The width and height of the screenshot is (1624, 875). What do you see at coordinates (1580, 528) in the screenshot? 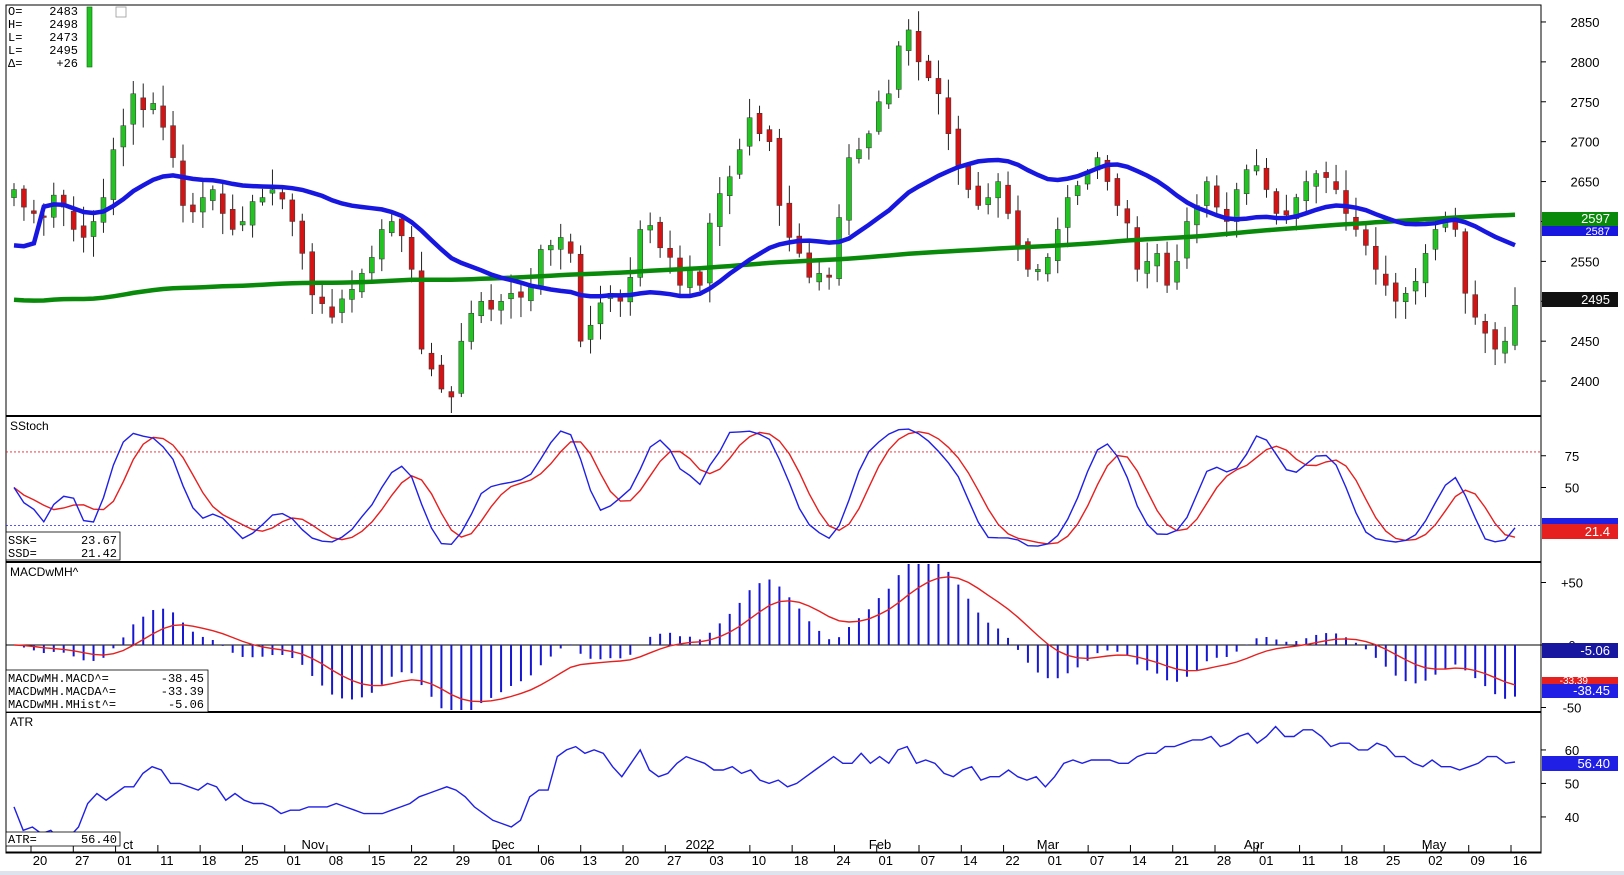
I see `stoch-tags: 21.4` at bounding box center [1580, 528].